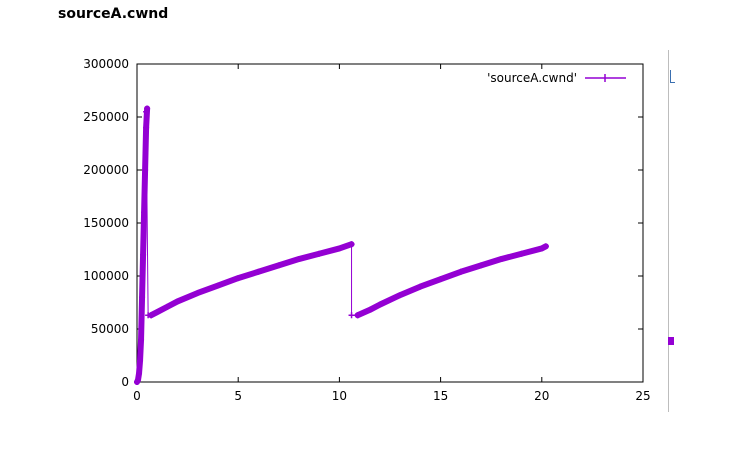 Image resolution: width=734 pixels, height=461 pixels. What do you see at coordinates (106, 223) in the screenshot?
I see `y-tick-label: 150000` at bounding box center [106, 223].